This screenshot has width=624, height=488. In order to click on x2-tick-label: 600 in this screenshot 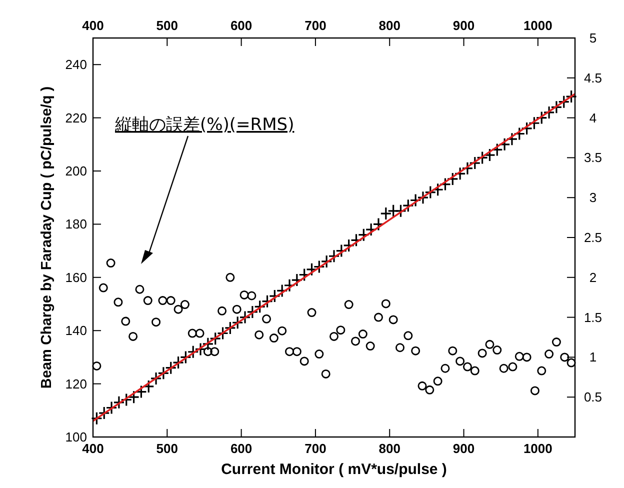, I will do `click(241, 25)`.